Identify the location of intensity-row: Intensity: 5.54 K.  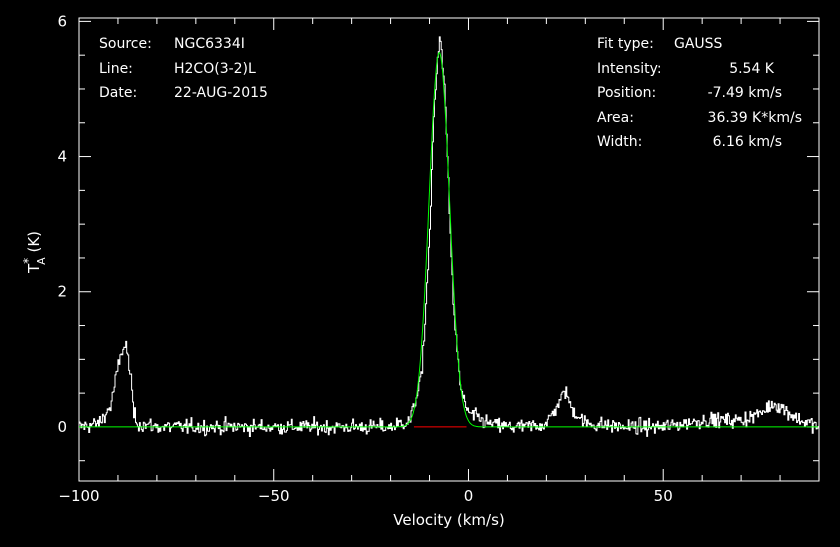
(709, 69).